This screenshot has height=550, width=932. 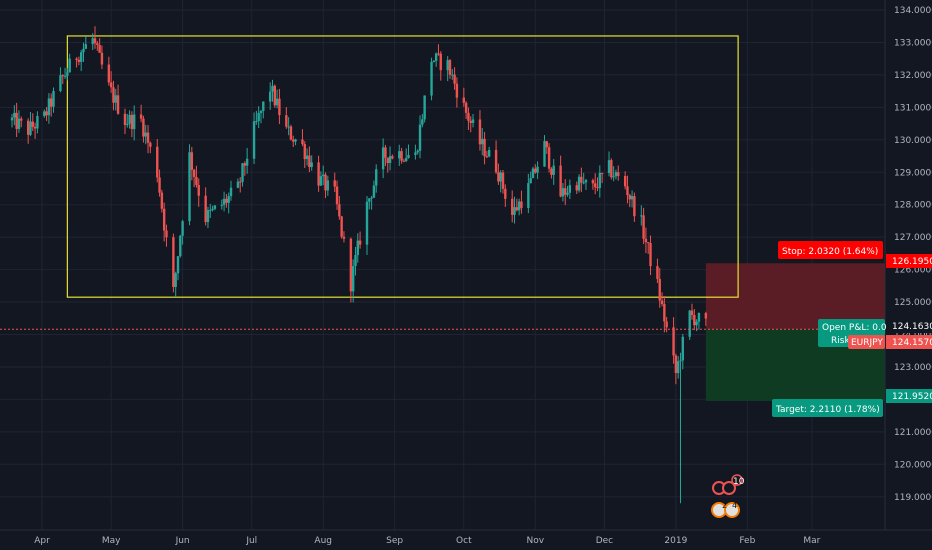 I want to click on symbol-tag-text: EURJPY, so click(x=867, y=343).